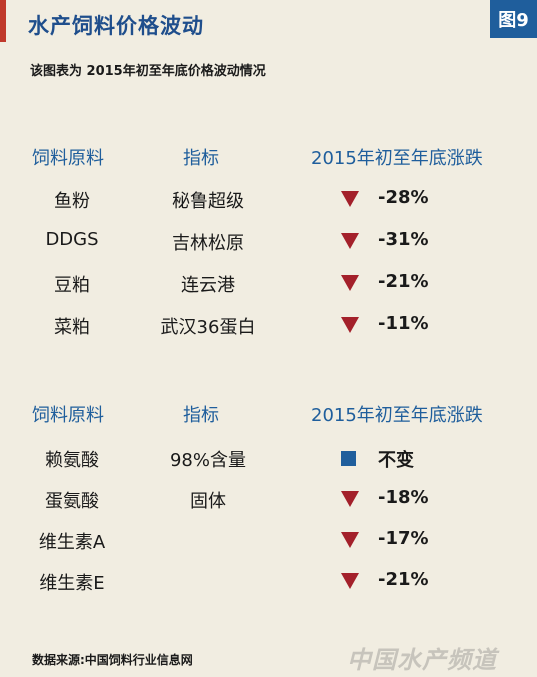  Describe the element at coordinates (350, 459) in the screenshot. I see `flat-square-icon` at that location.